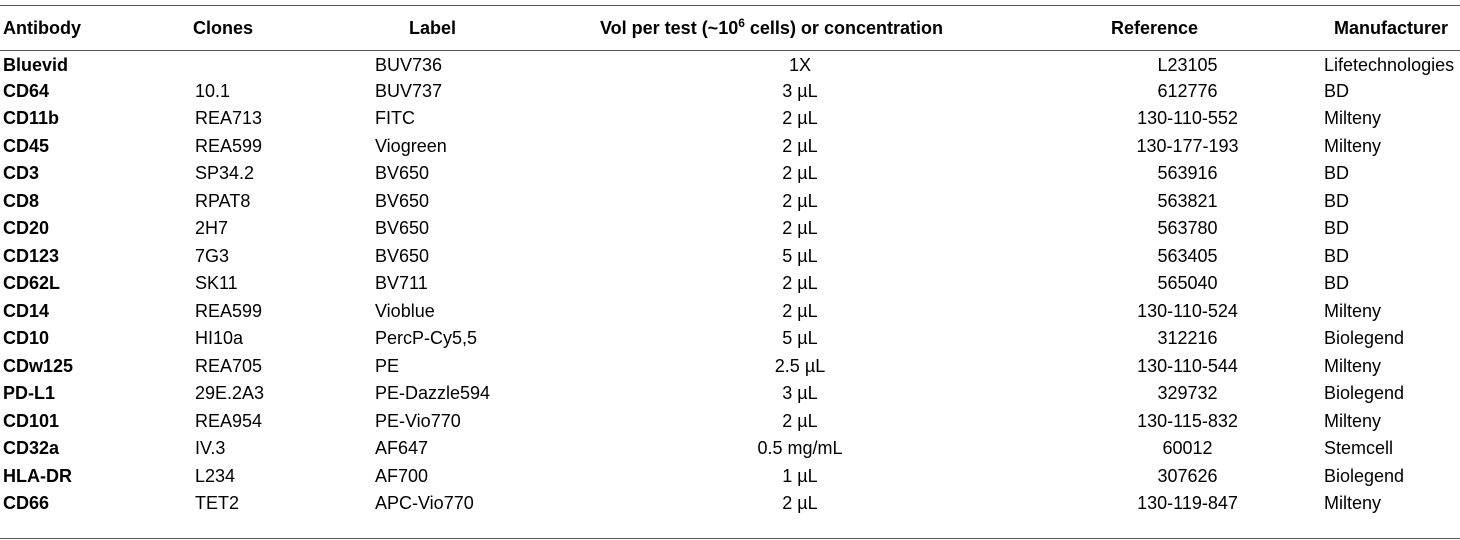 Image resolution: width=1460 pixels, height=540 pixels. Describe the element at coordinates (38, 365) in the screenshot. I see `cell-antibody: CDw125` at that location.